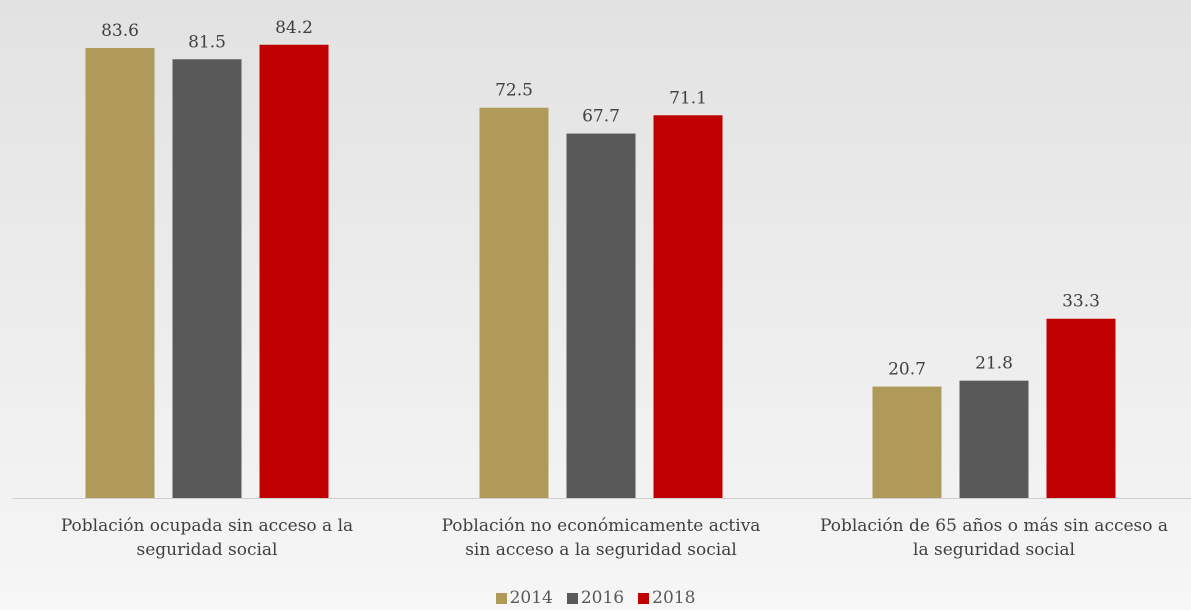  I want to click on legend-item-2014: 2014, so click(524, 598).